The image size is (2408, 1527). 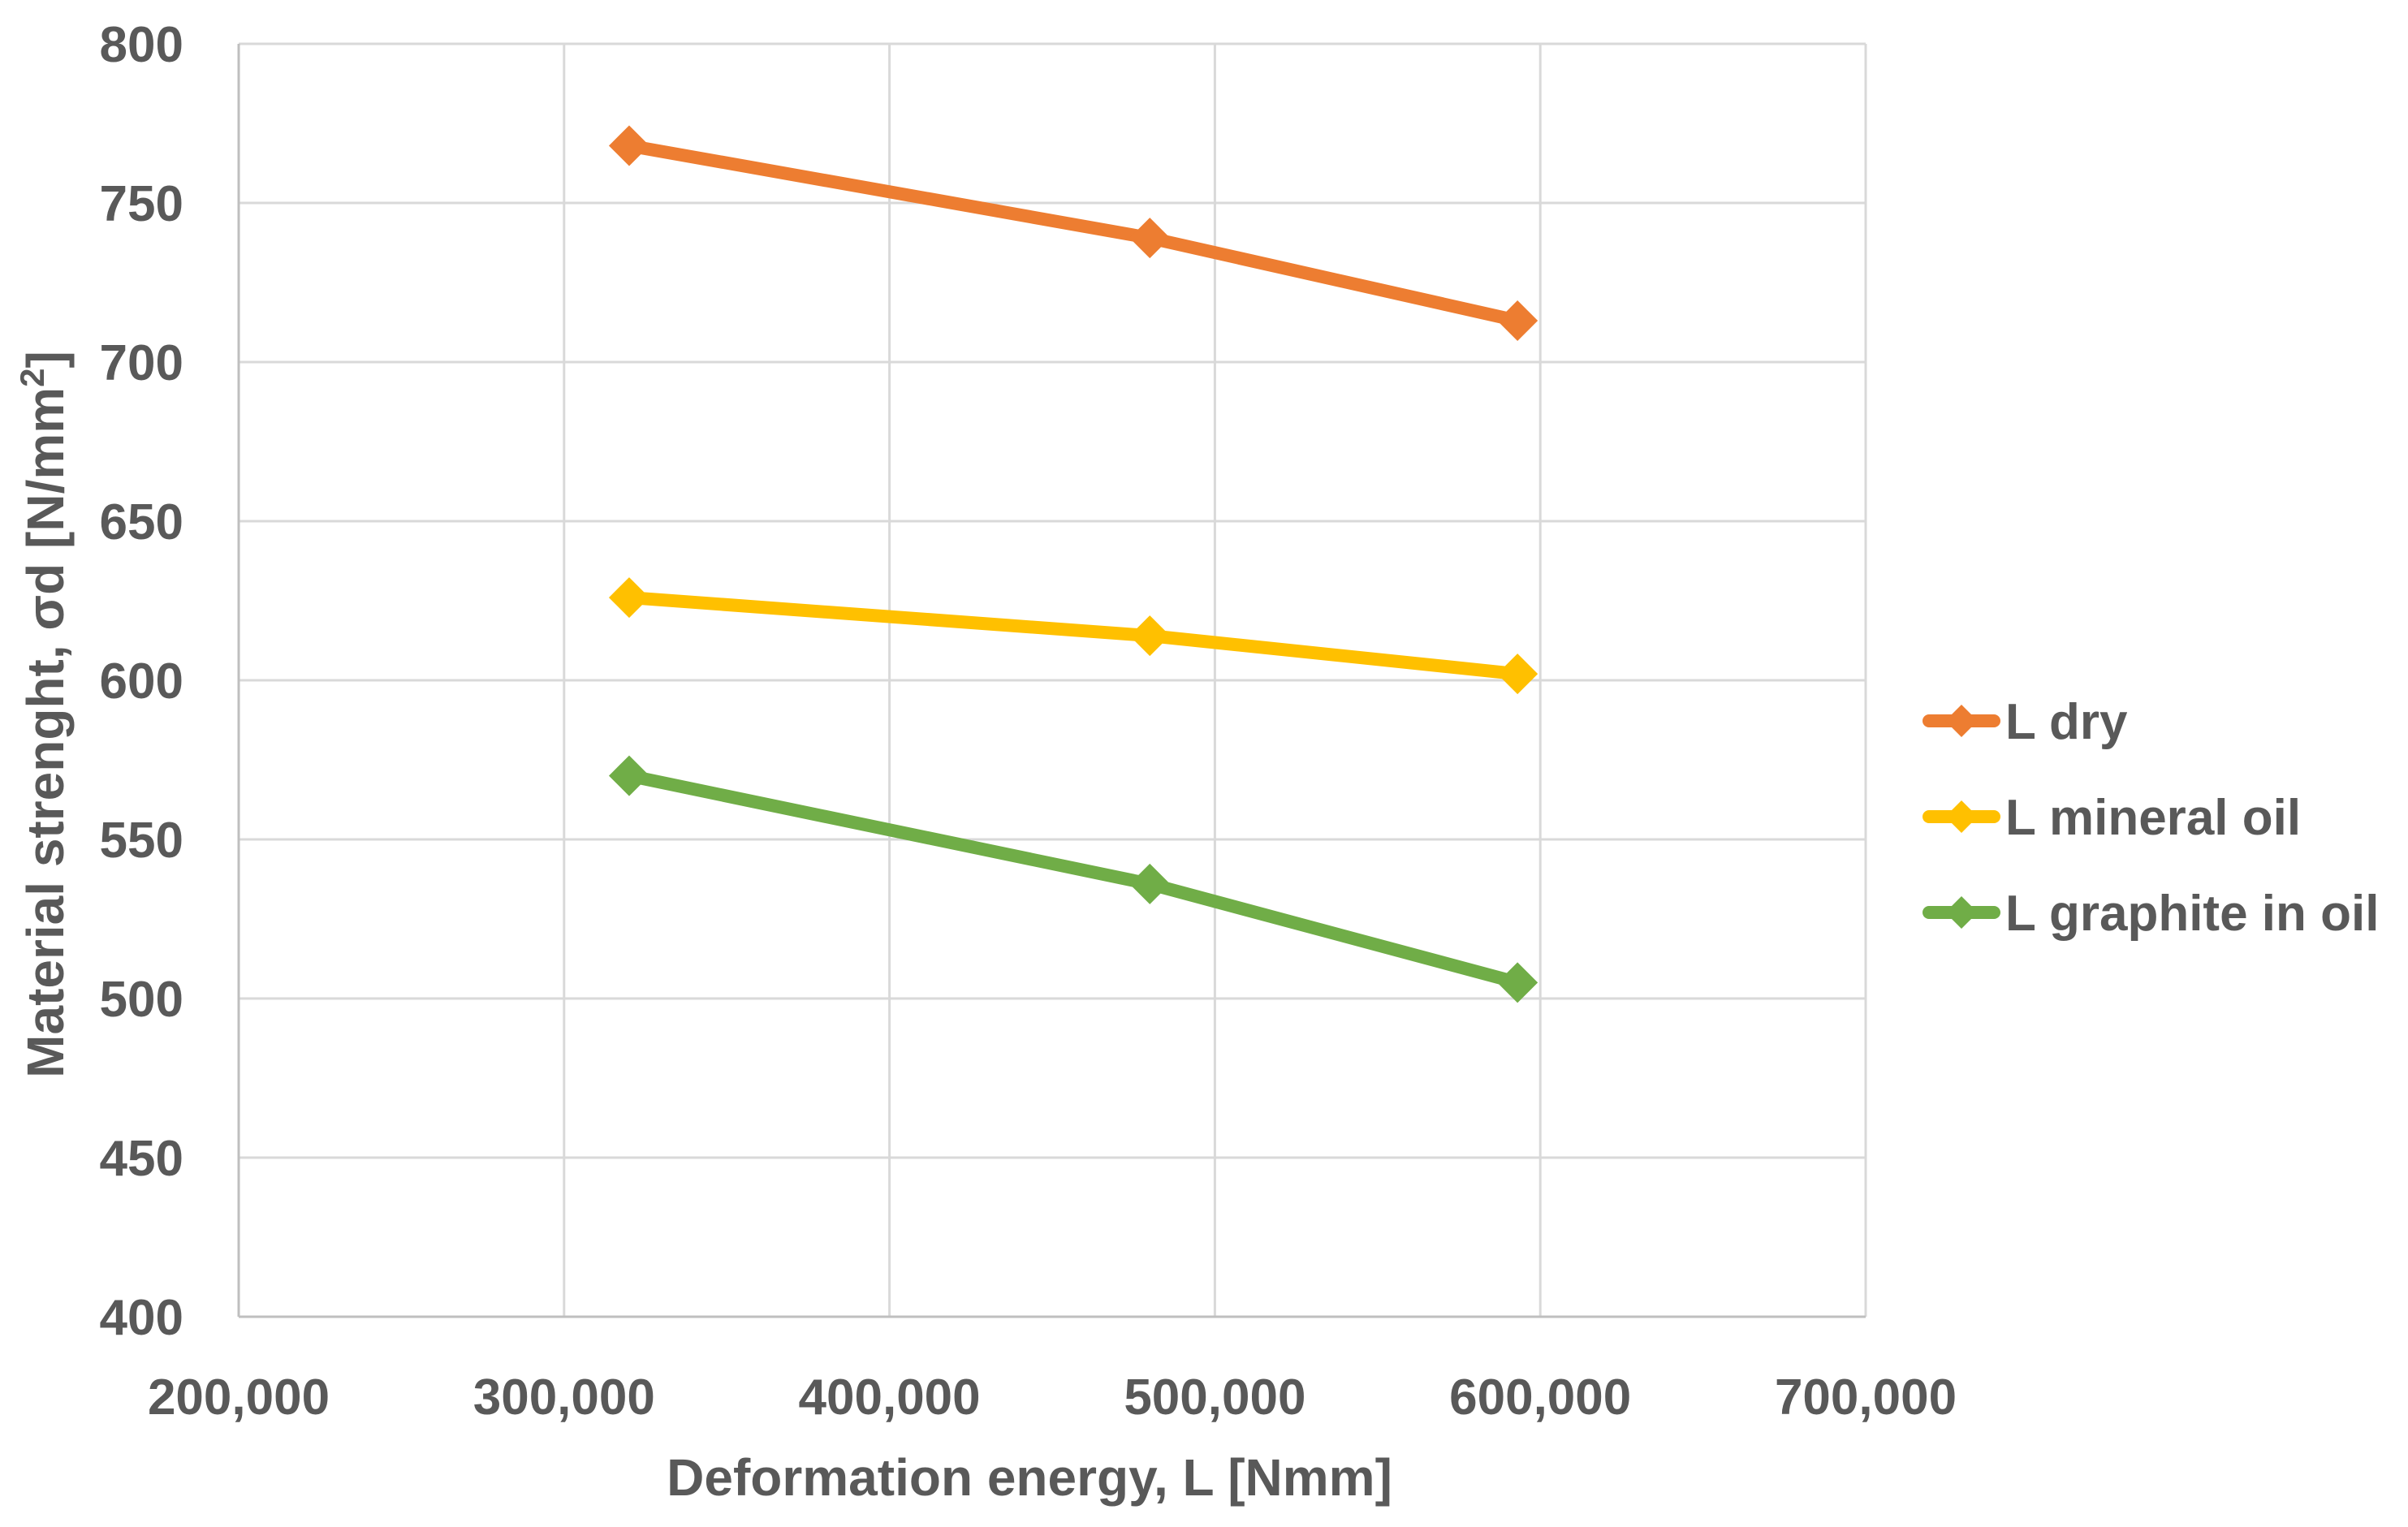 I want to click on y-tick-label: 550, so click(x=141, y=841).